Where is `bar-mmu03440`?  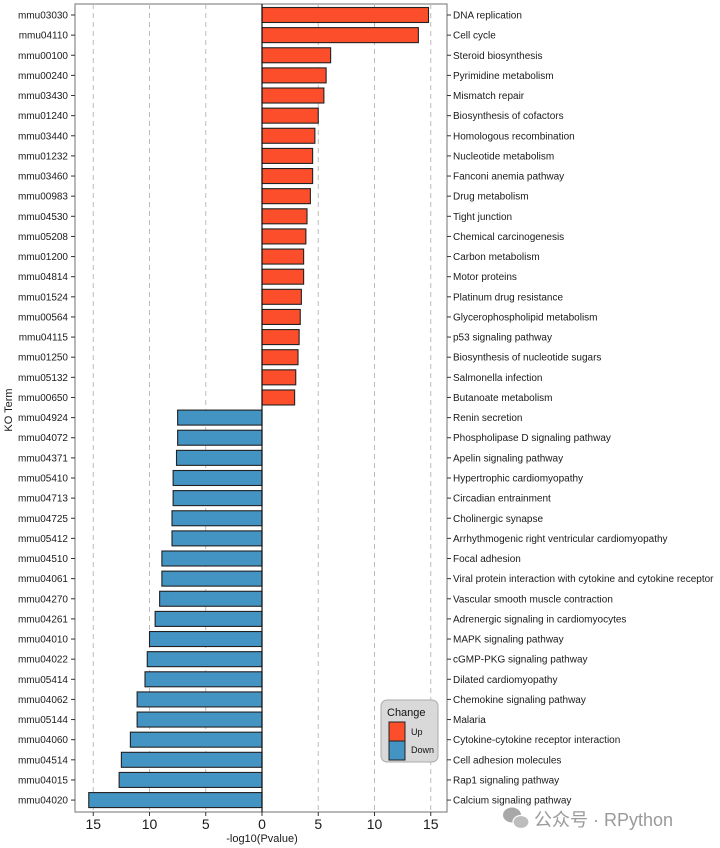
bar-mmu03440 is located at coordinates (288, 135).